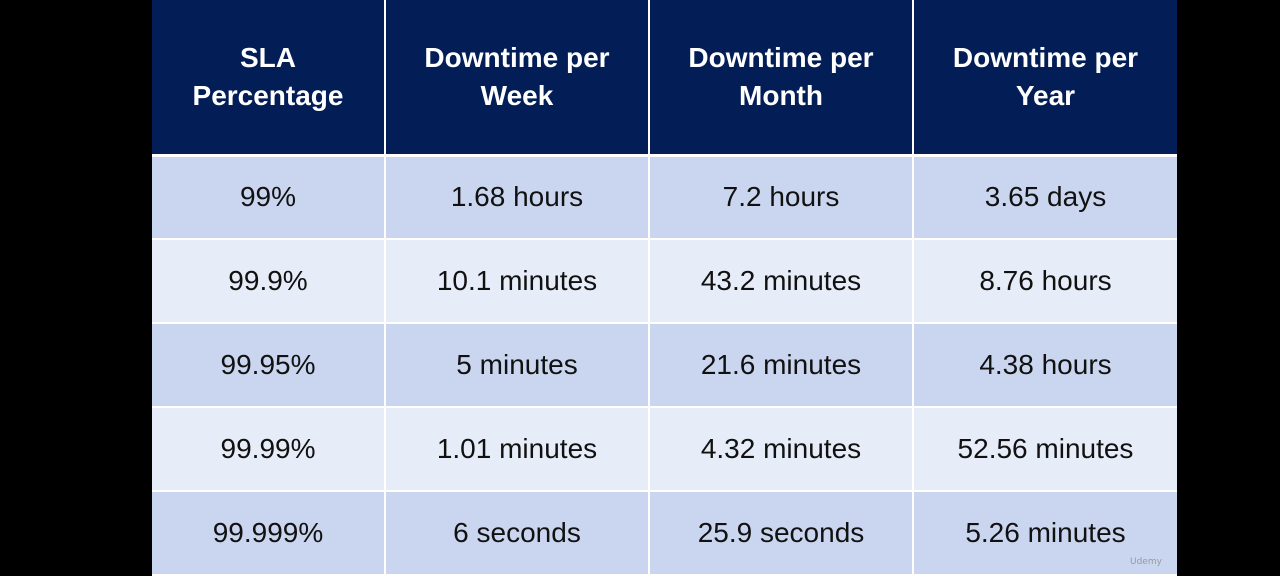  I want to click on cell-sla: 99.95%, so click(269, 365).